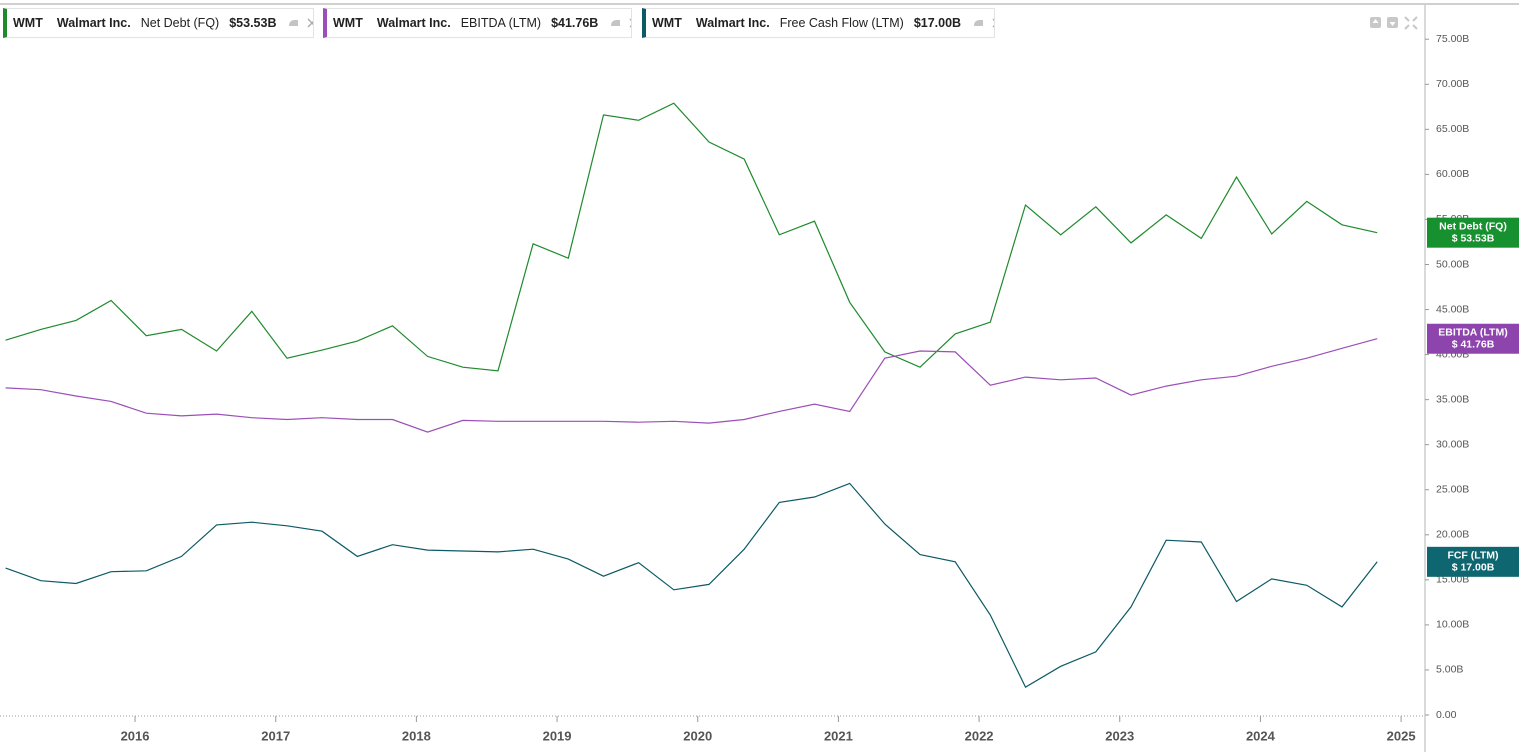 The height and width of the screenshot is (752, 1519). What do you see at coordinates (1452, 84) in the screenshot?
I see `y-tick-label: 70.00B` at bounding box center [1452, 84].